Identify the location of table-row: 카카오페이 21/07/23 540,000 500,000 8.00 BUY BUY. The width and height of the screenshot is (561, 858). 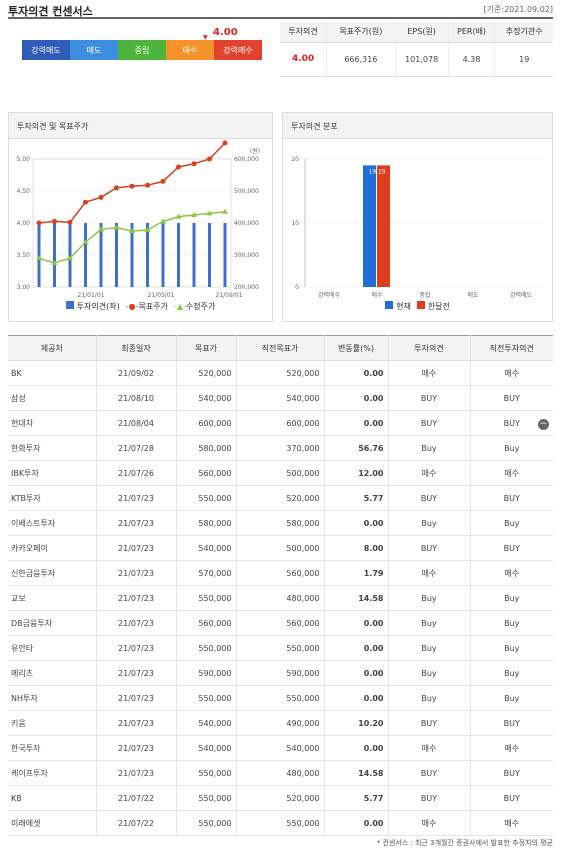
(280, 548).